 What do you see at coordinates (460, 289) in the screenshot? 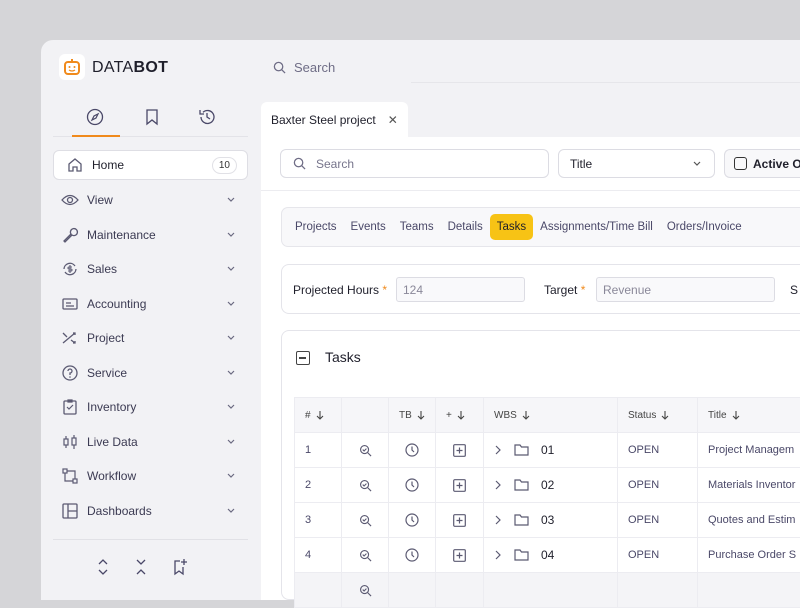
I see `projected-hours-input: 124` at bounding box center [460, 289].